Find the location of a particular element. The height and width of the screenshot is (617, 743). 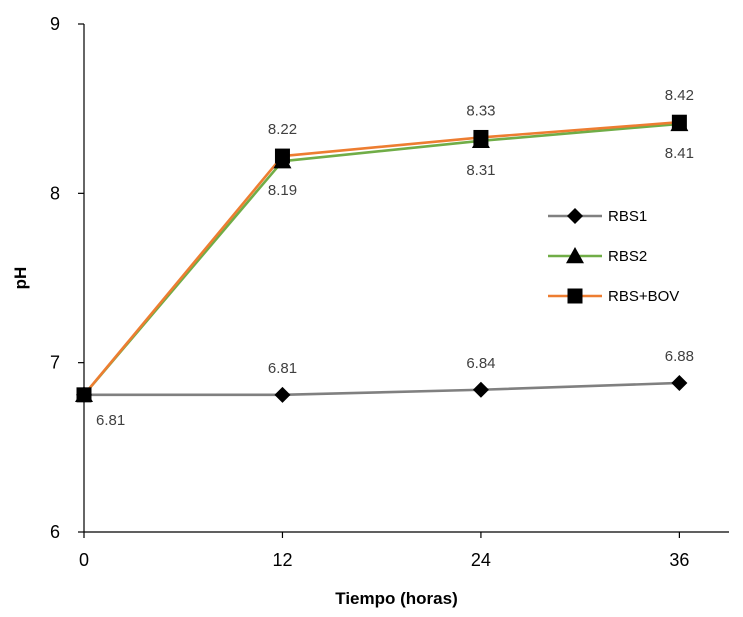

legend-marker-rbs-bov is located at coordinates (575, 296).